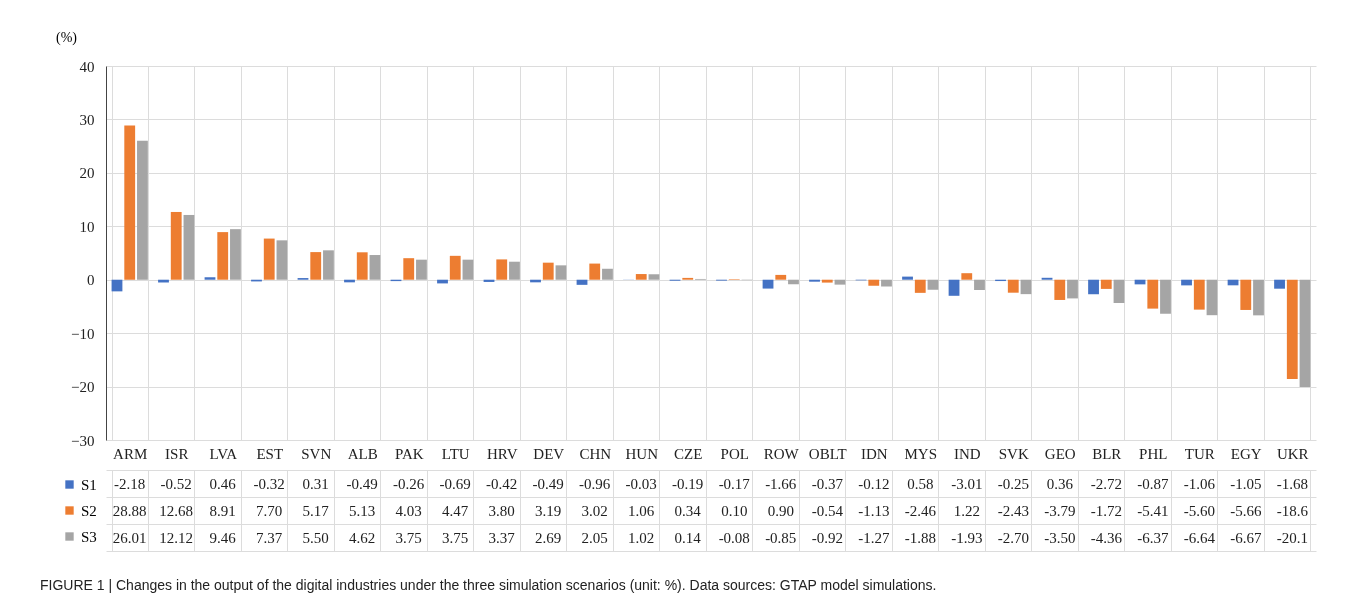 Image resolution: width=1358 pixels, height=606 pixels. What do you see at coordinates (89, 484) in the screenshot?
I see `legend-label: S1` at bounding box center [89, 484].